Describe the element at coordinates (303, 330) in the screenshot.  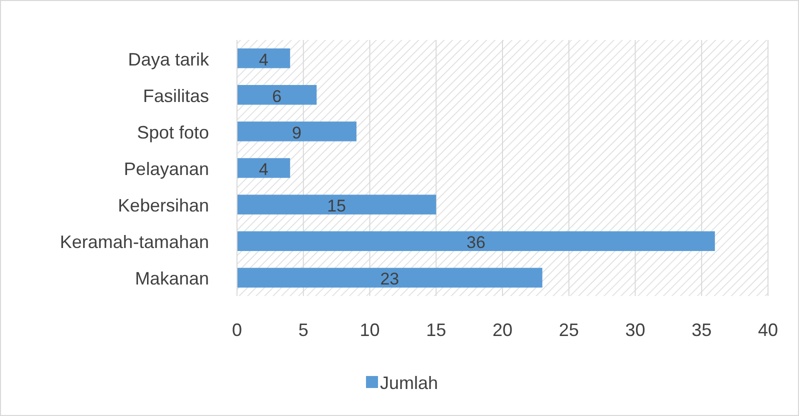
I see `x-tick-label: 5` at that location.